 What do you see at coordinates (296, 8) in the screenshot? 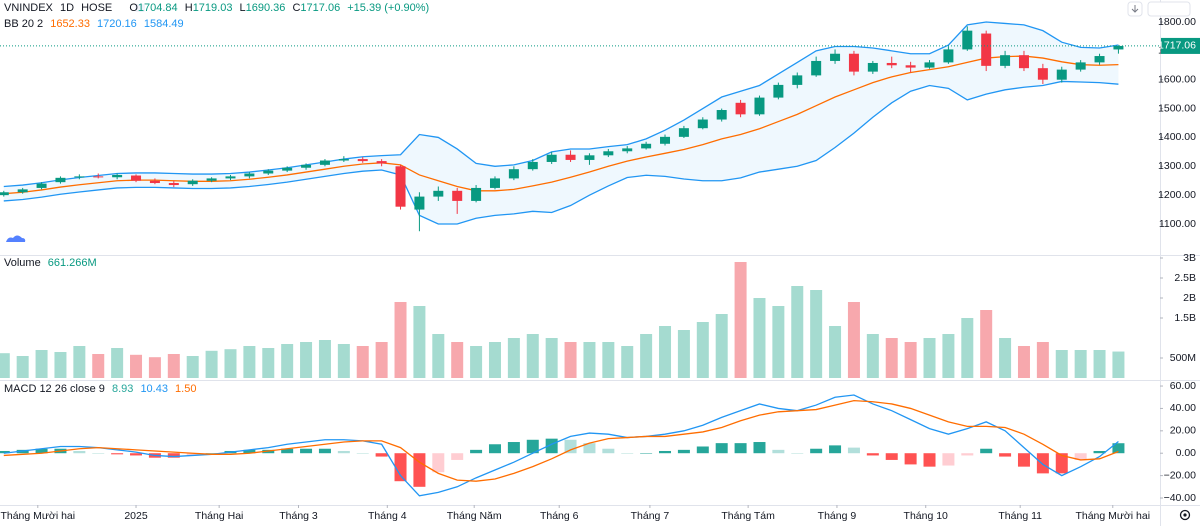
I see `close-label: C` at bounding box center [296, 8].